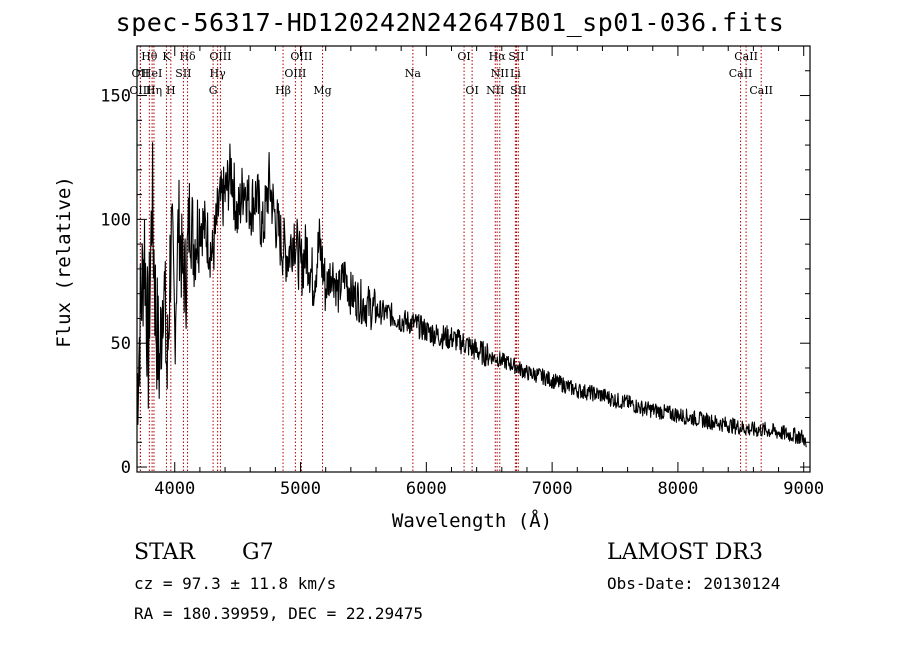 The height and width of the screenshot is (649, 900). I want to click on spectral-line-label: Hδ, so click(187, 56).